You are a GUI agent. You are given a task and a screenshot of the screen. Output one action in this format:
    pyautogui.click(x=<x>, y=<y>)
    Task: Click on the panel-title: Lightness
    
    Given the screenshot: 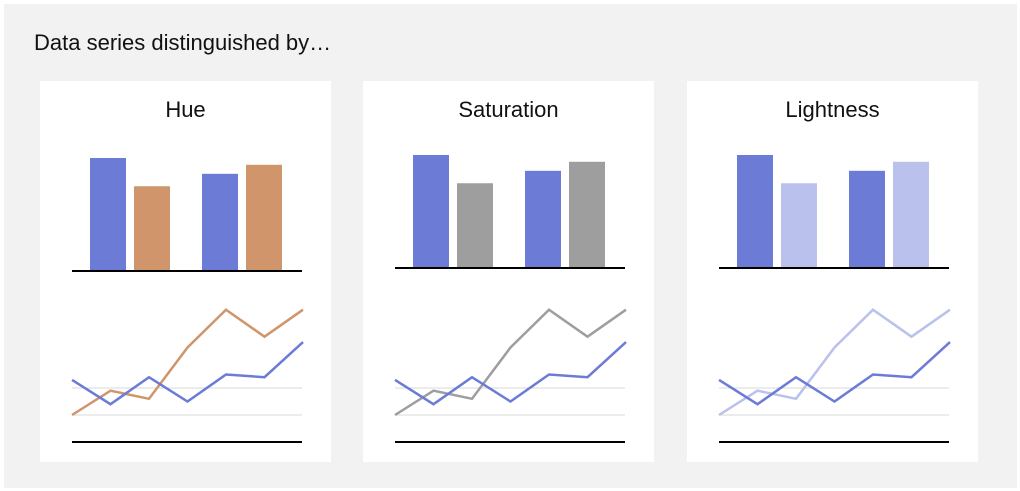 What is the action you would take?
    pyautogui.click(x=832, y=109)
    